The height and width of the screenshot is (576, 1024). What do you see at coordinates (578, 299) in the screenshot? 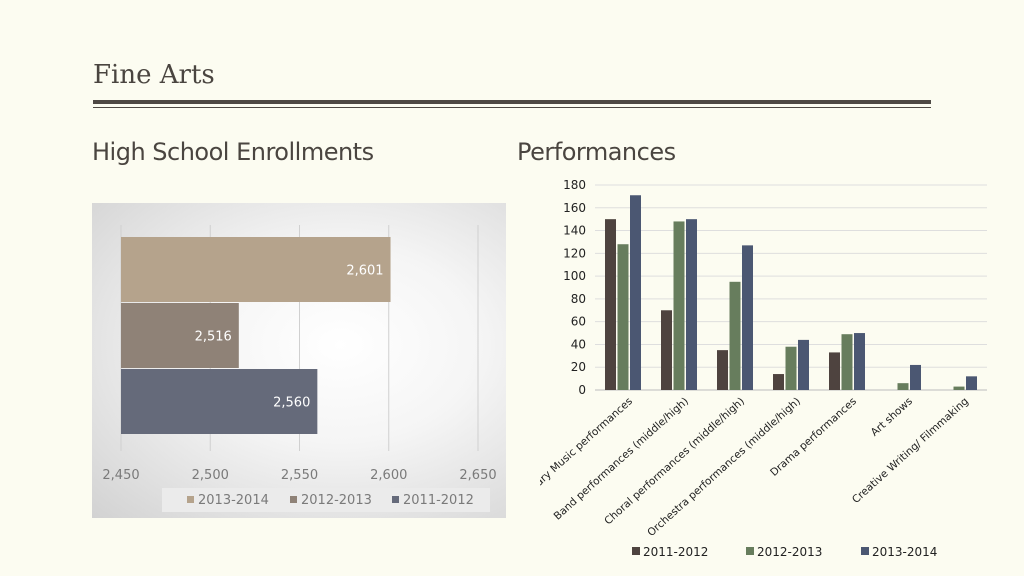
I see `y-tick-label: 80` at bounding box center [578, 299].